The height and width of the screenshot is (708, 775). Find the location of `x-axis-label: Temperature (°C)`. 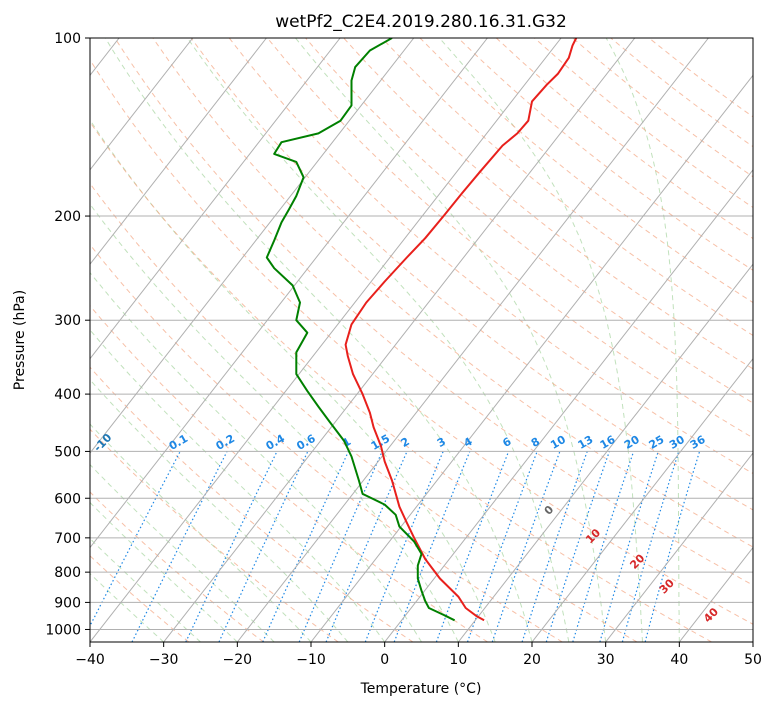

x-axis-label: Temperature (°C) is located at coordinates (421, 689).